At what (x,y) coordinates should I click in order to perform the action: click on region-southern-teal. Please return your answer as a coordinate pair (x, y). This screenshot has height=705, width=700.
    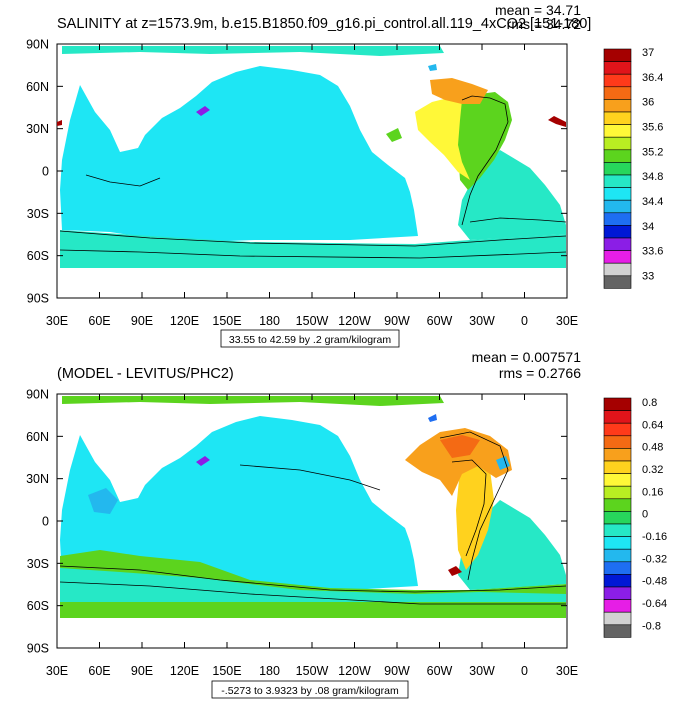
    Looking at the image, I should click on (313, 585).